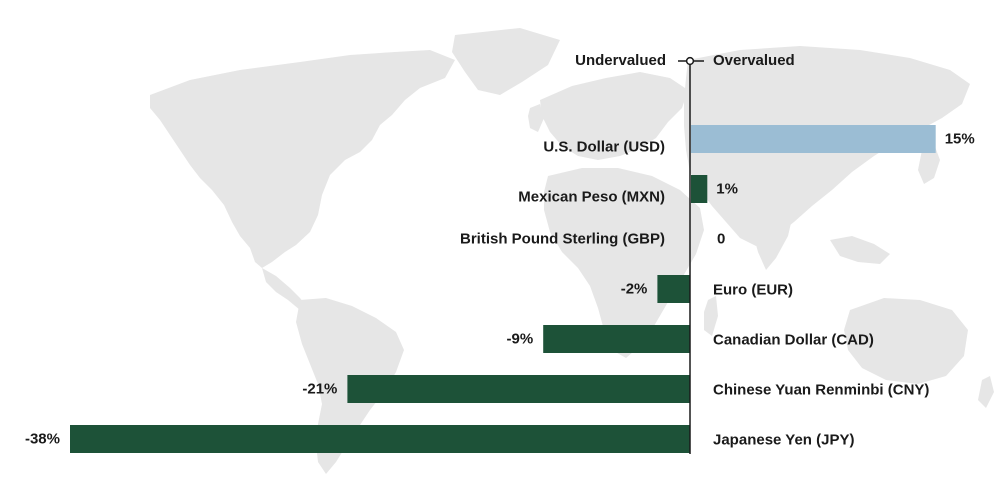 This screenshot has width=1000, height=494. I want to click on map-new-zealand, so click(986, 392).